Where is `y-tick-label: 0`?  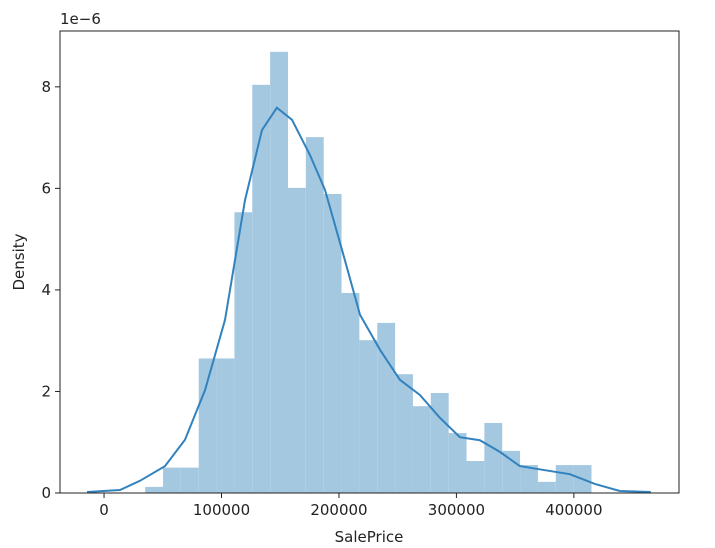 y-tick-label: 0 is located at coordinates (46, 493).